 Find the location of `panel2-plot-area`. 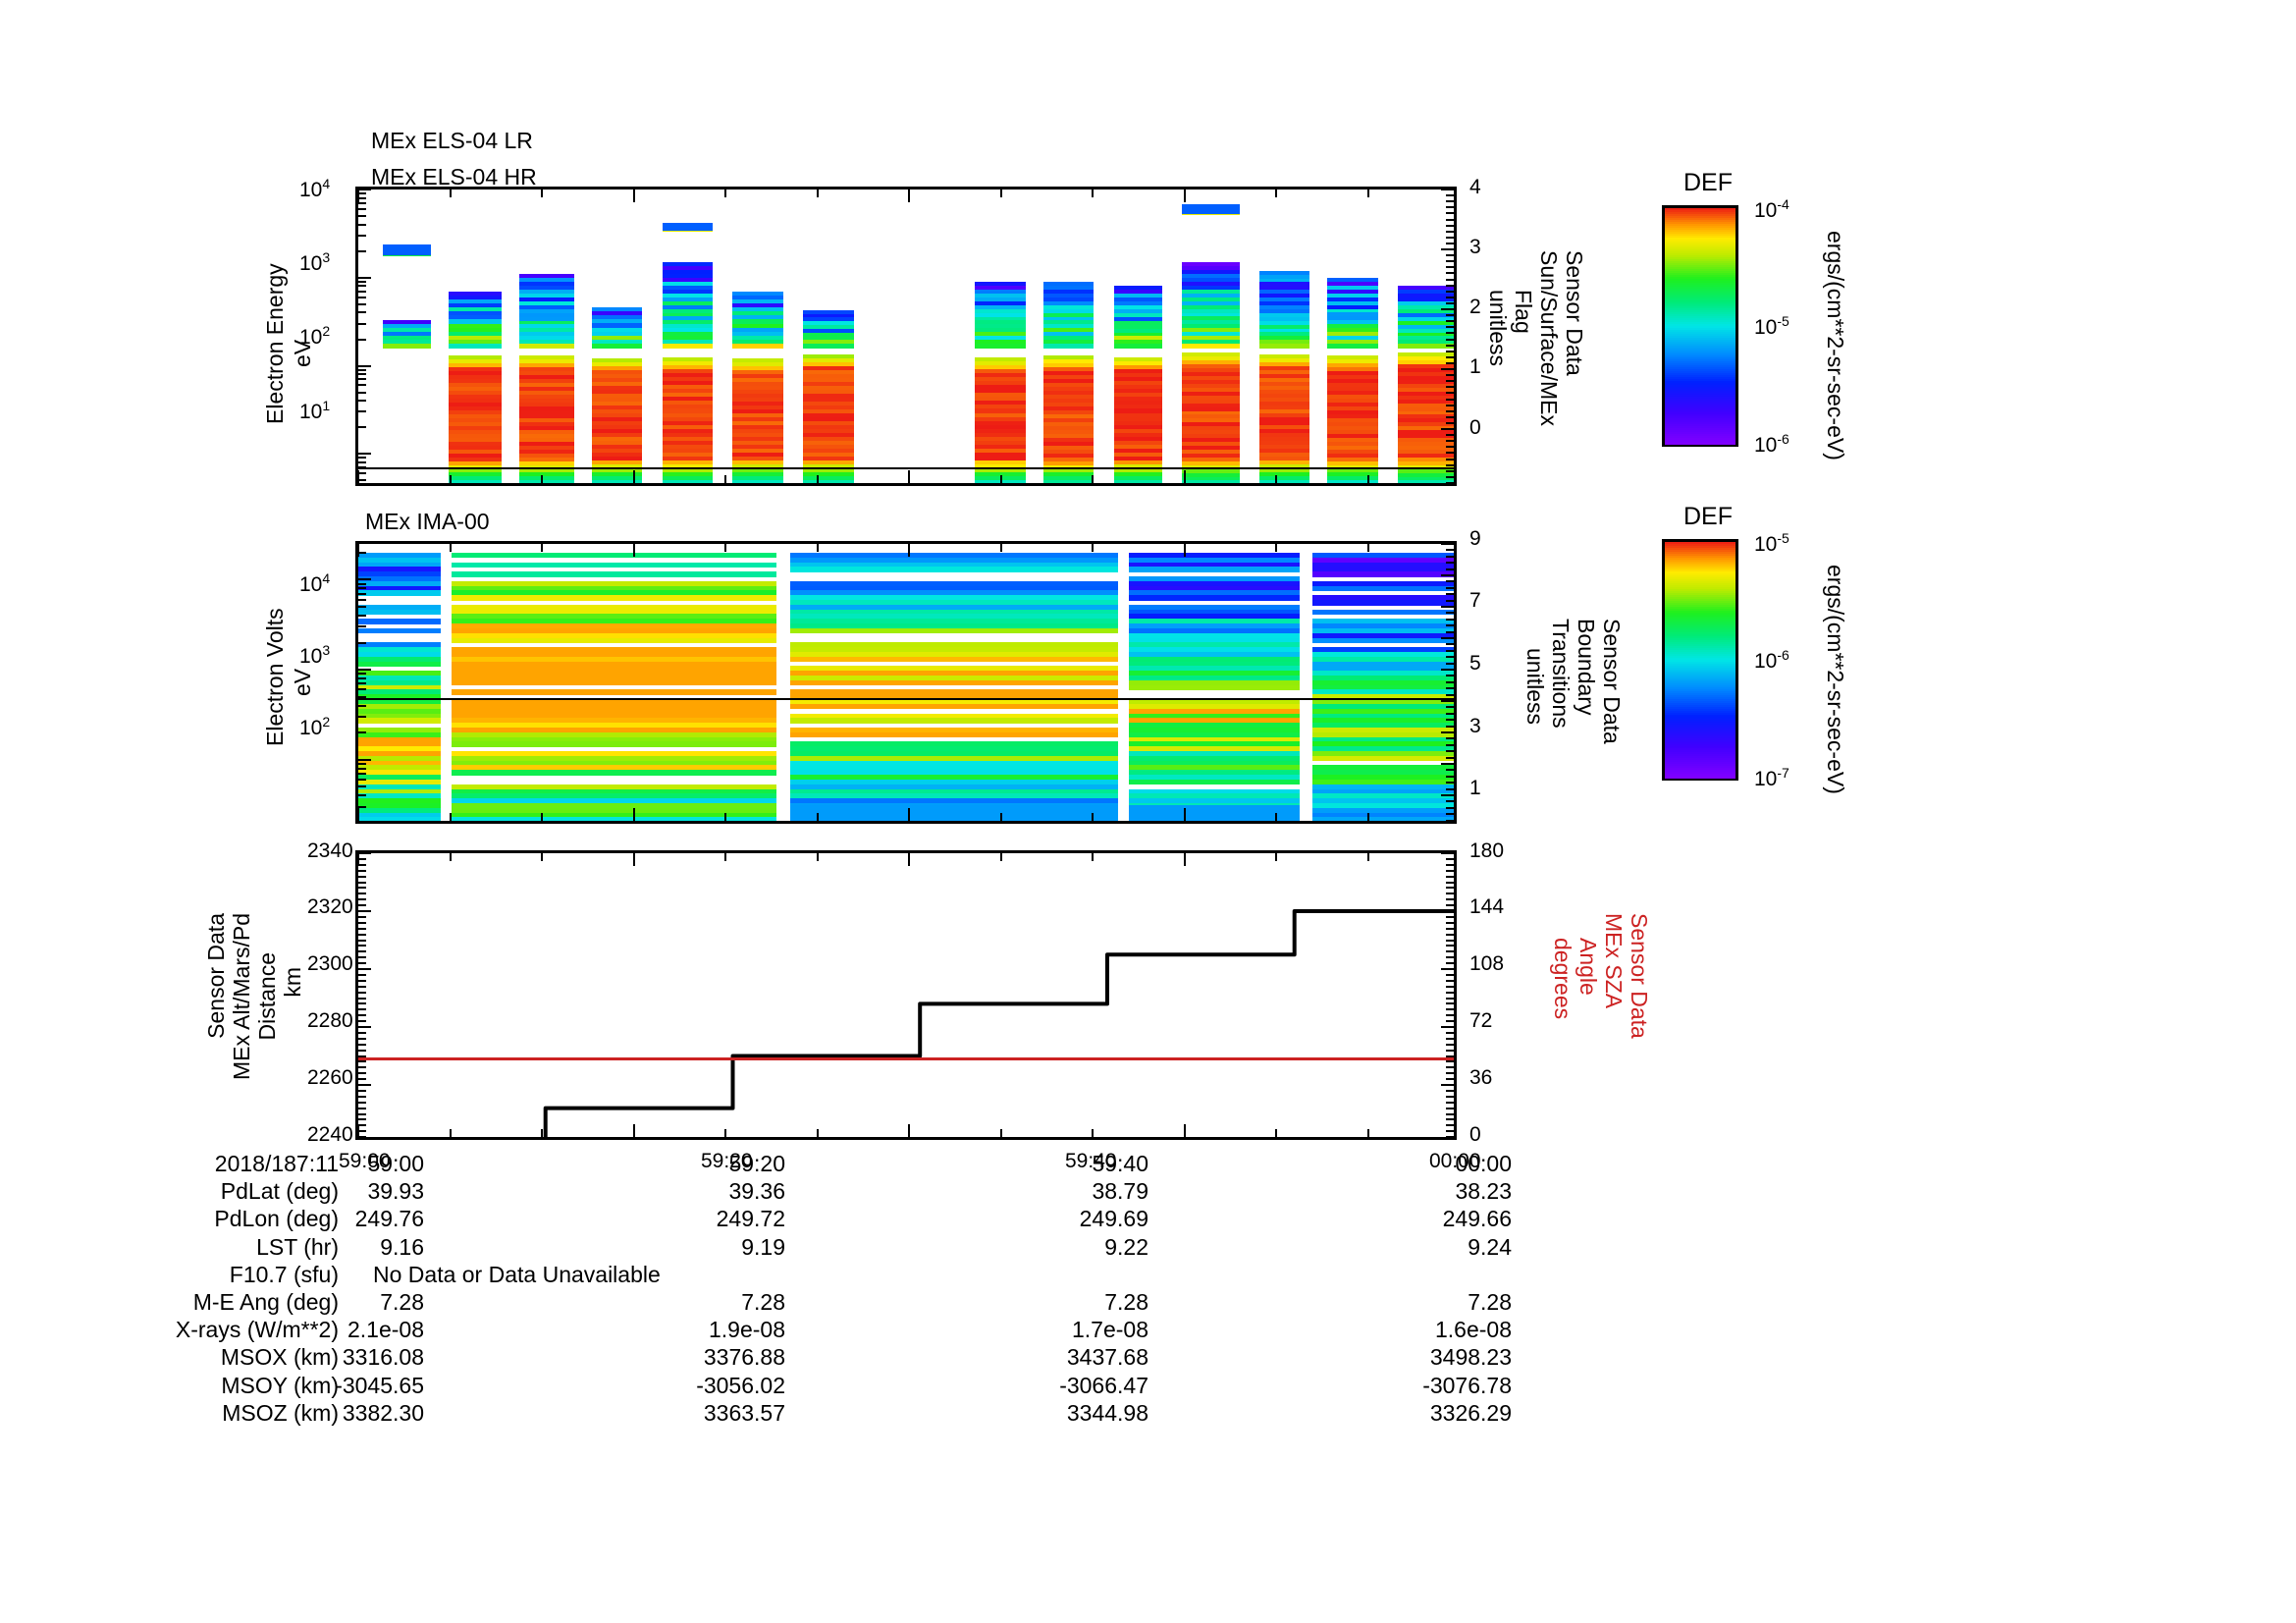

panel2-plot-area is located at coordinates (906, 682).